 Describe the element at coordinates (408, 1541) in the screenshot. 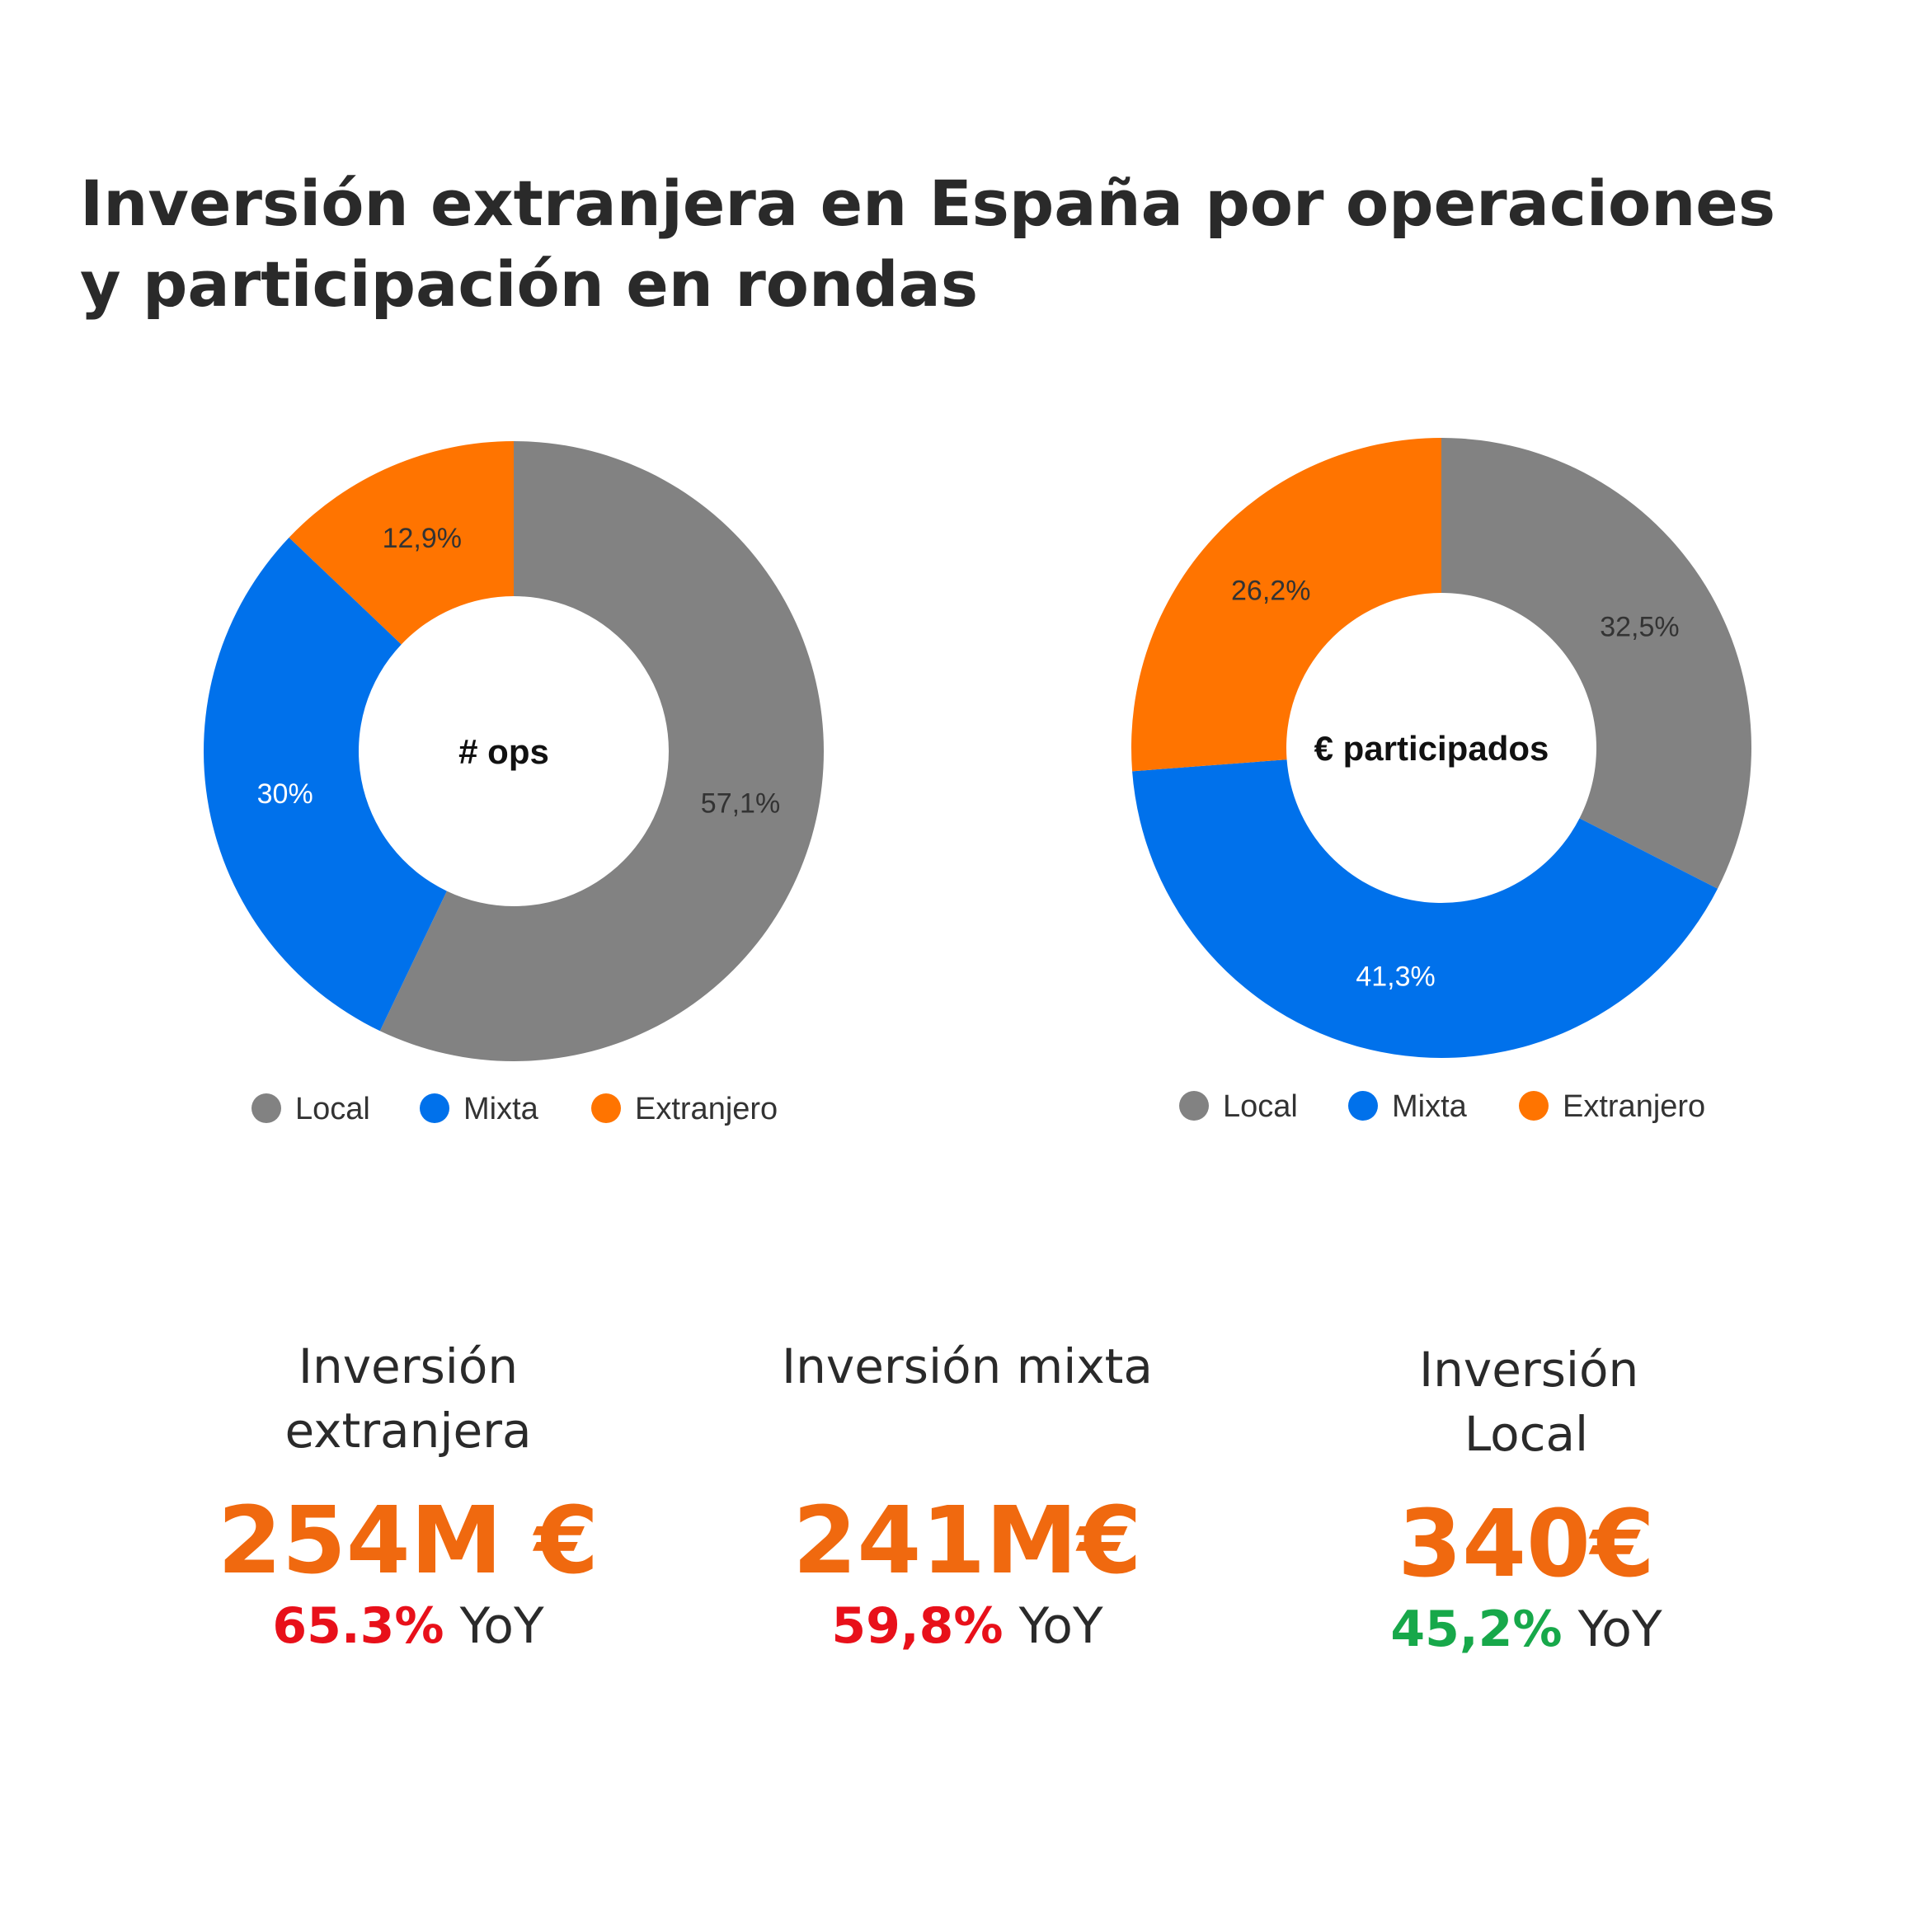

I see `kpi-value: 254M €` at that location.